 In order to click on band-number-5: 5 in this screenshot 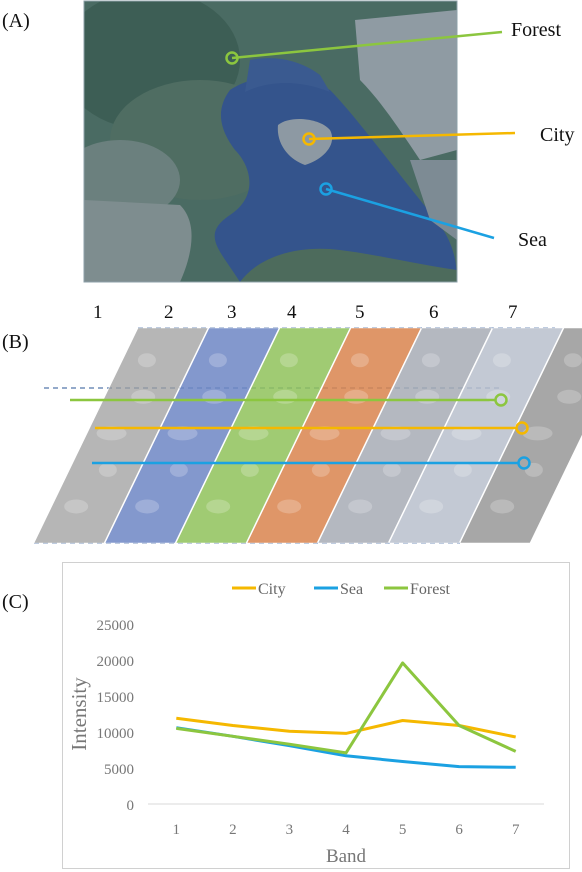, I will do `click(360, 312)`.